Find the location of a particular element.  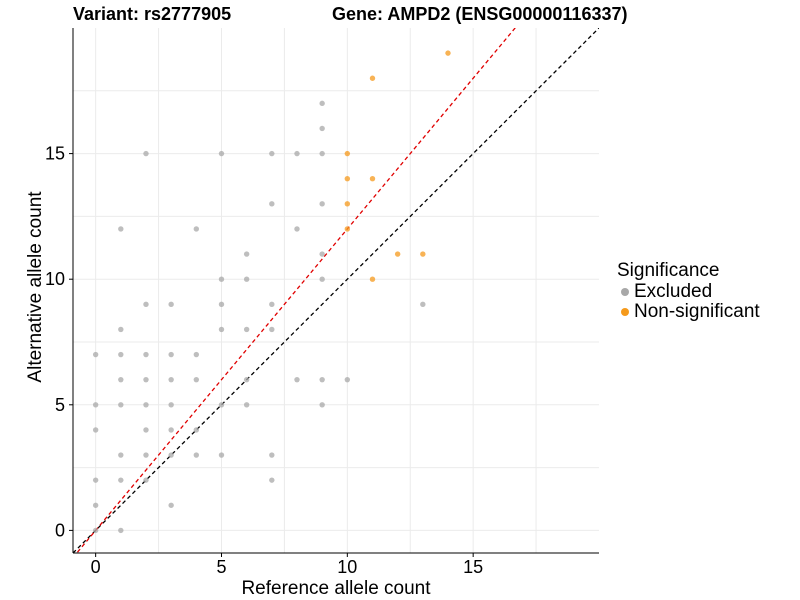

y-tick-label: 0 is located at coordinates (60, 530).